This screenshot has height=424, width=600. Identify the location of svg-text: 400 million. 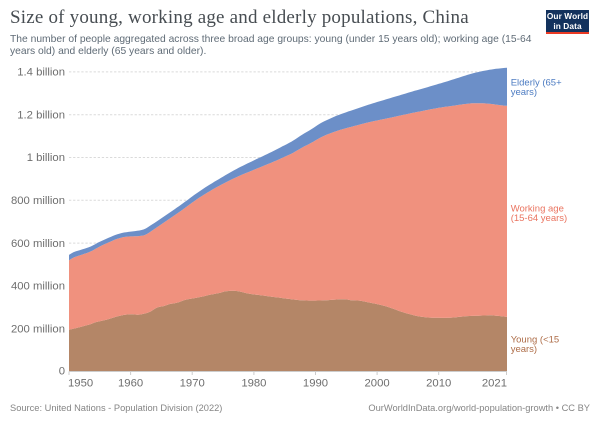
(38, 287).